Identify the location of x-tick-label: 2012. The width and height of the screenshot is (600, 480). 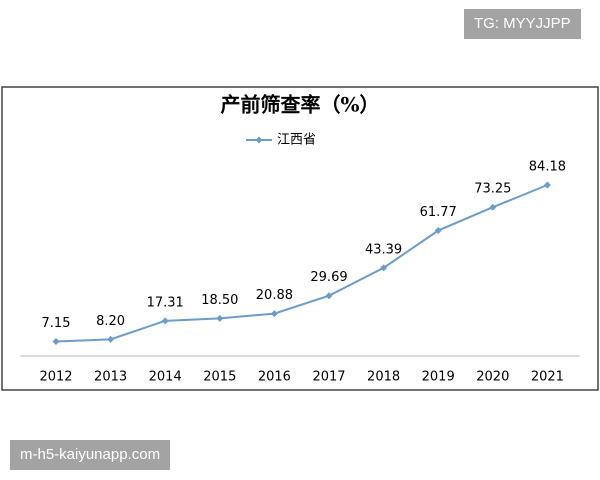
(55, 377).